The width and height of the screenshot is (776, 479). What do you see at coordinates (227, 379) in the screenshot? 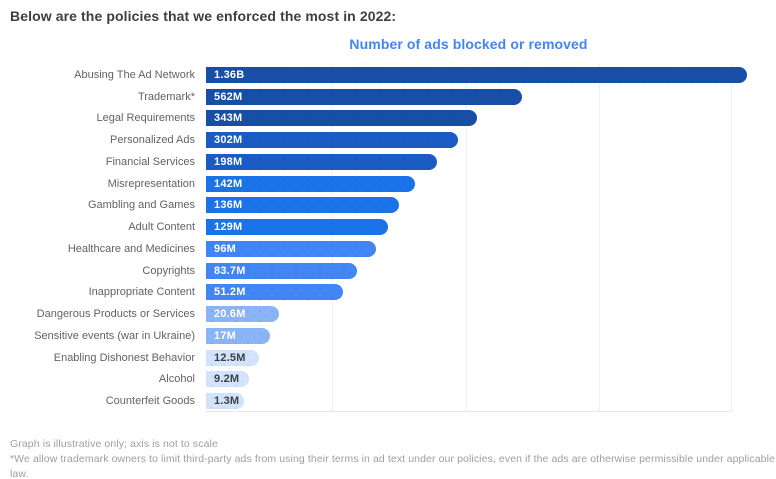
I see `bar: 9.2M` at bounding box center [227, 379].